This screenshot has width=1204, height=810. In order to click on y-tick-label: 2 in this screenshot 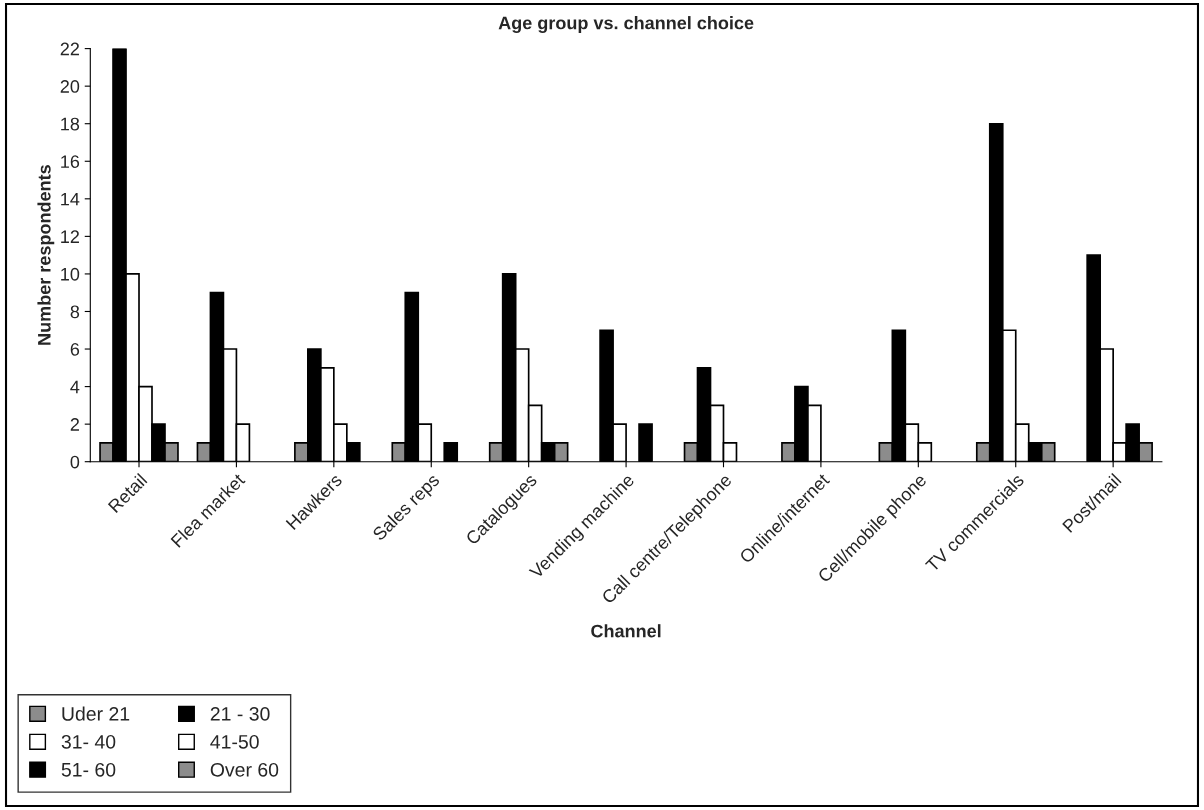, I will do `click(74, 424)`.